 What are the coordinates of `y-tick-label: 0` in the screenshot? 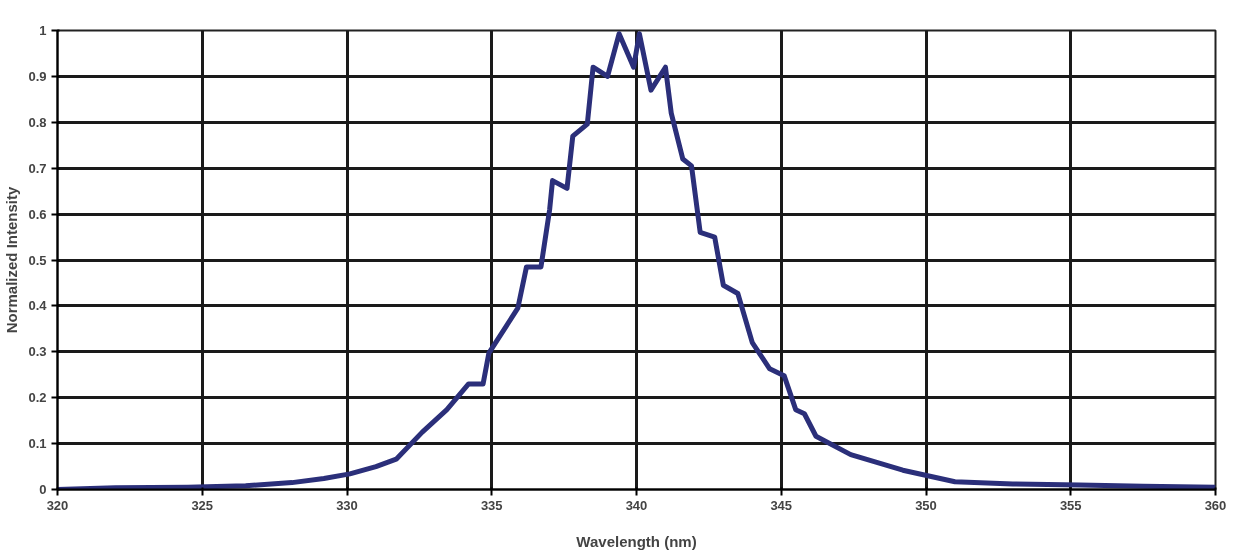 It's located at (43, 489).